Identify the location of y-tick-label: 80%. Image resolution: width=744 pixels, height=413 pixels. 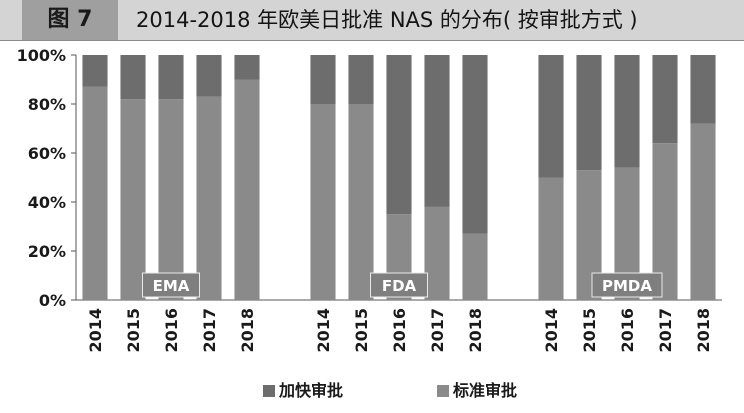
(47, 104).